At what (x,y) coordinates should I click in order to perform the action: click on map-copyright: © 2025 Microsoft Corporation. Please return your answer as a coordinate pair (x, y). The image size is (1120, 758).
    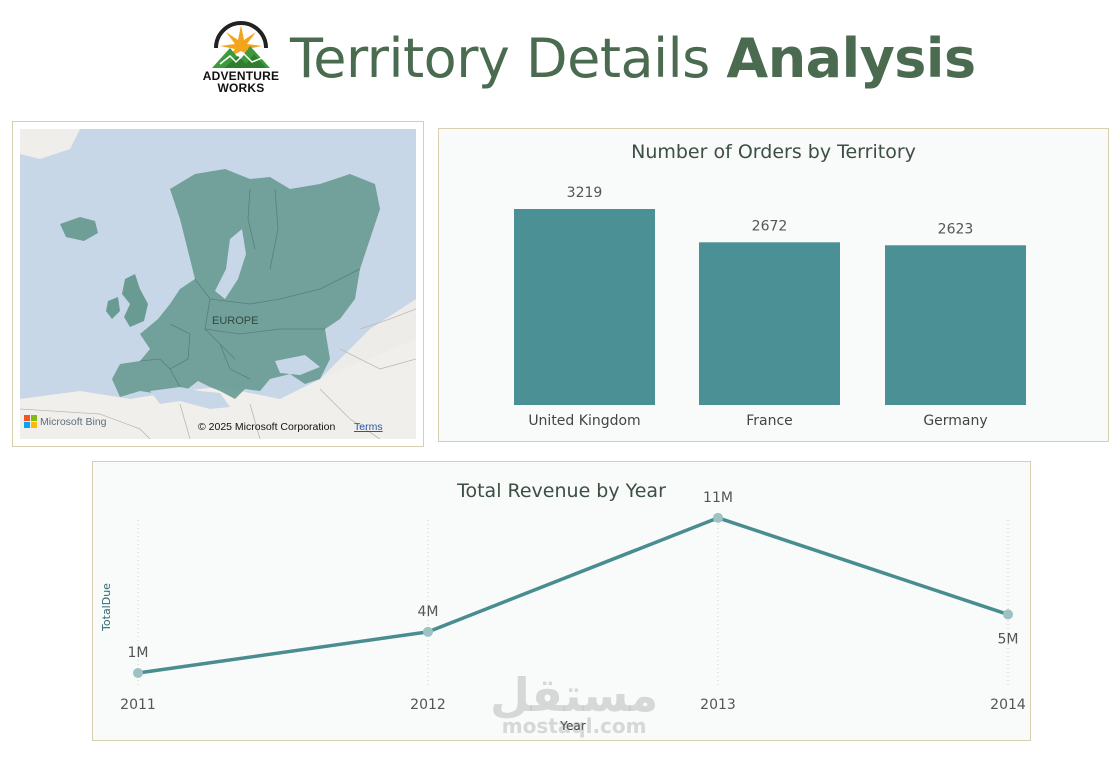
    Looking at the image, I should click on (267, 427).